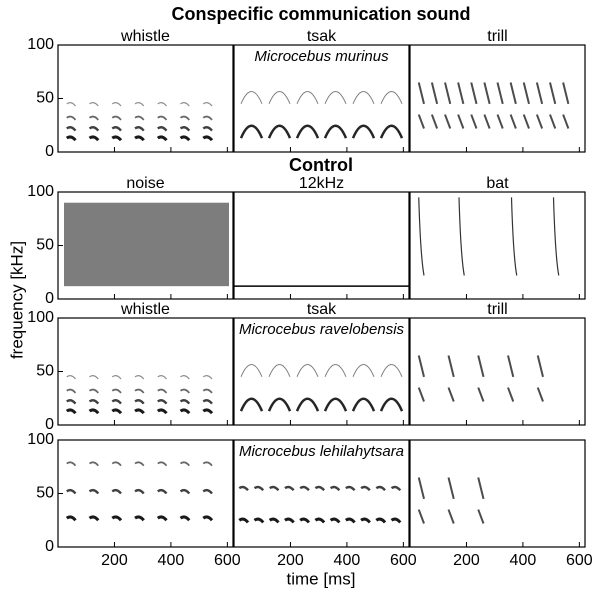 The width and height of the screenshot is (600, 604). I want to click on panel-title: tsak, so click(322, 309).